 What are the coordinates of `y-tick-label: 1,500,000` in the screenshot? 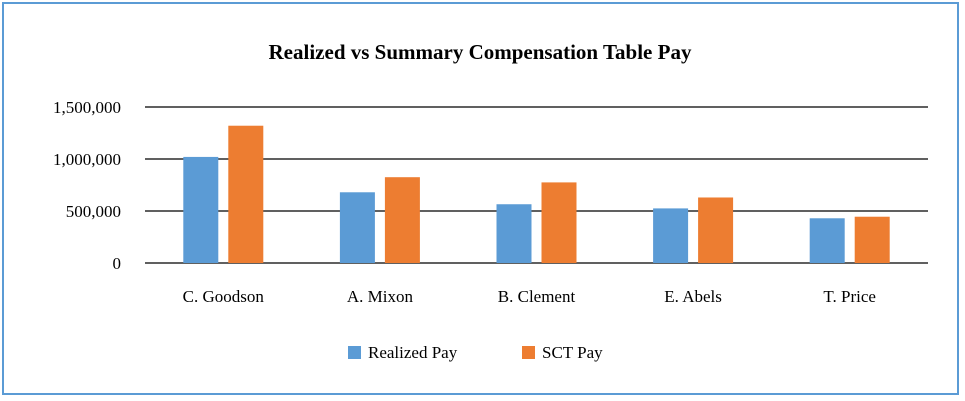 It's located at (87, 107).